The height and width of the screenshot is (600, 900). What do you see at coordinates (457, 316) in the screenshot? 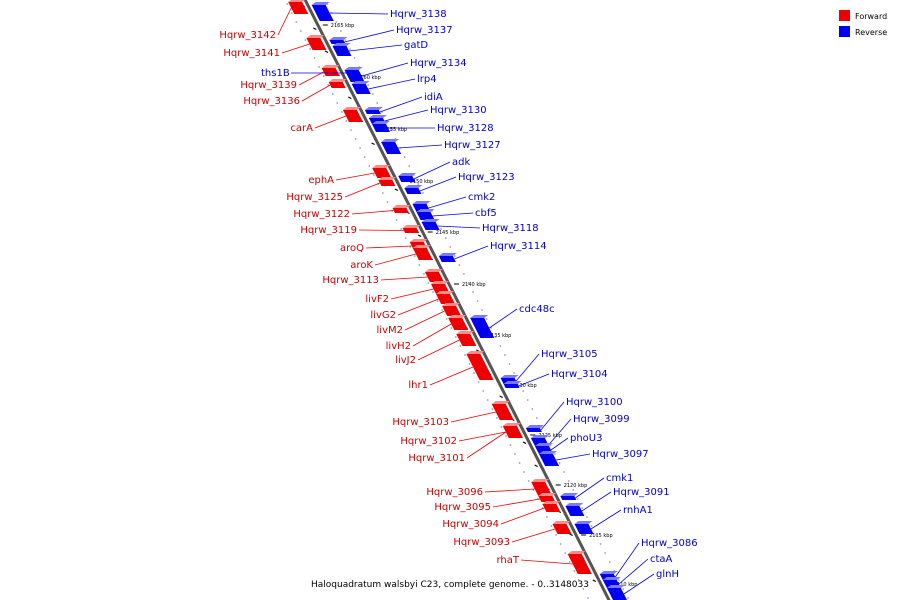
I see `gene-livh2-top` at bounding box center [457, 316].